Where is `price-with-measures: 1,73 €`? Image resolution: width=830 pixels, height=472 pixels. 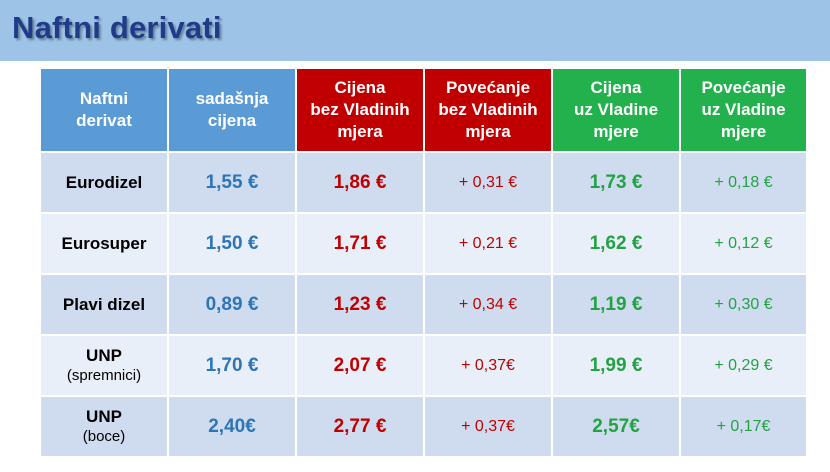
price-with-measures: 1,73 € is located at coordinates (617, 183).